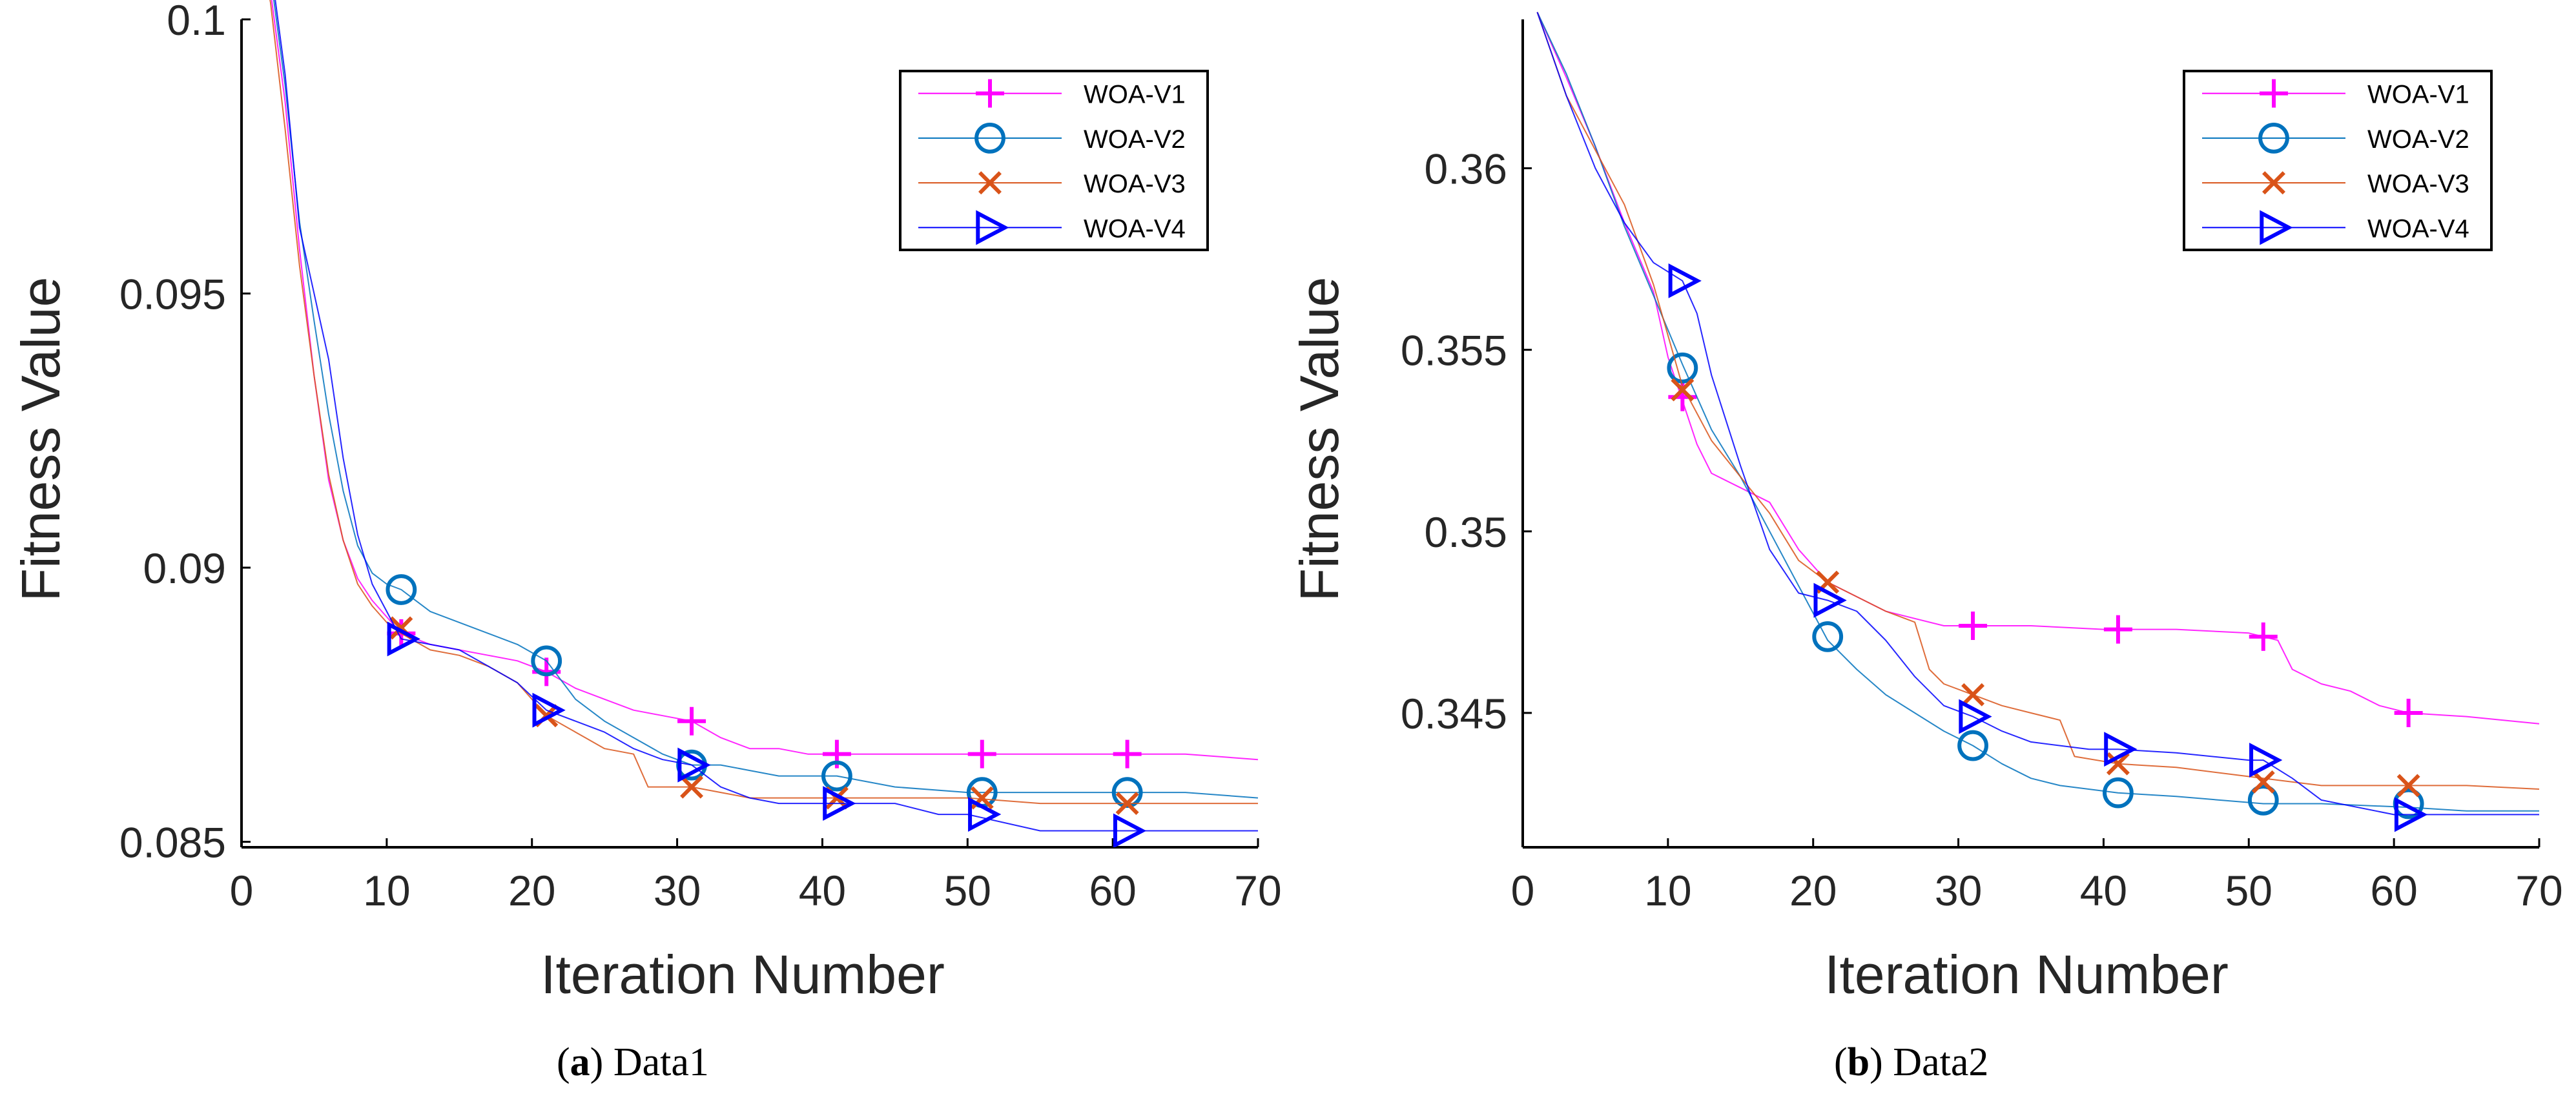 The width and height of the screenshot is (2576, 1103). I want to click on y-tick-label: 0.09, so click(184, 568).